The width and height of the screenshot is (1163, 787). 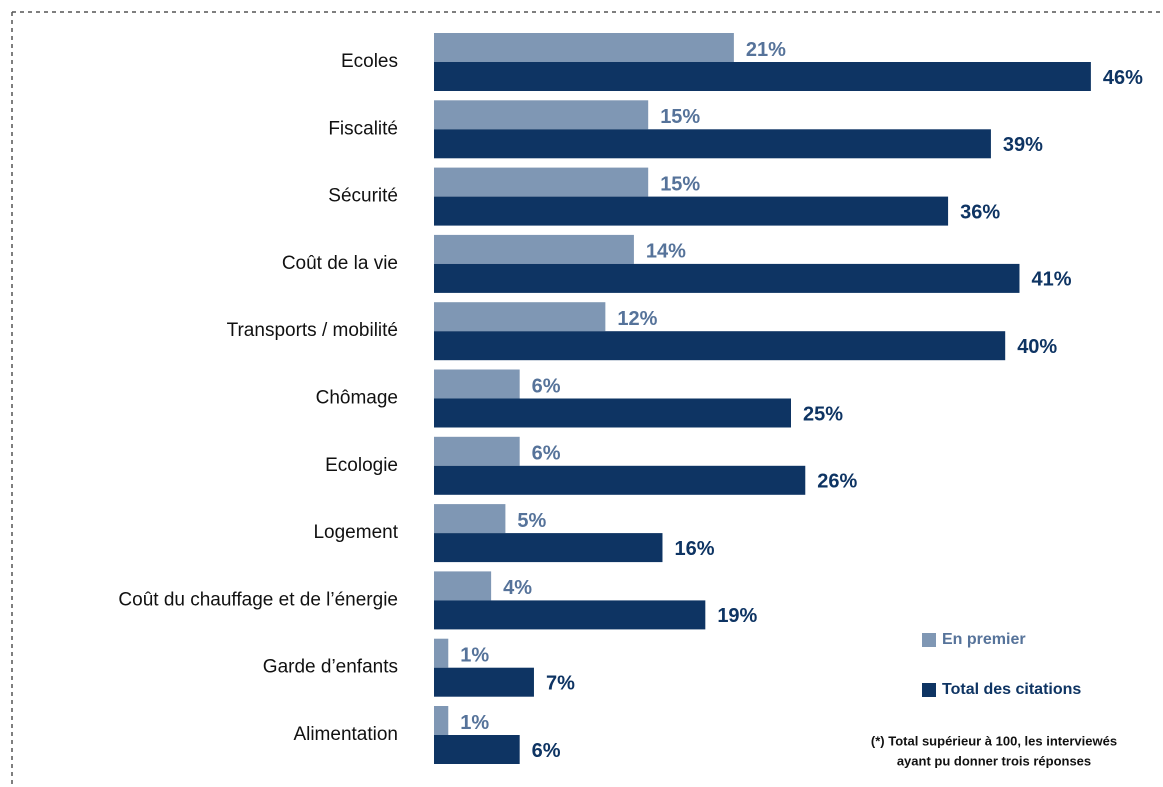 What do you see at coordinates (355, 532) in the screenshot?
I see `category-label: Logement` at bounding box center [355, 532].